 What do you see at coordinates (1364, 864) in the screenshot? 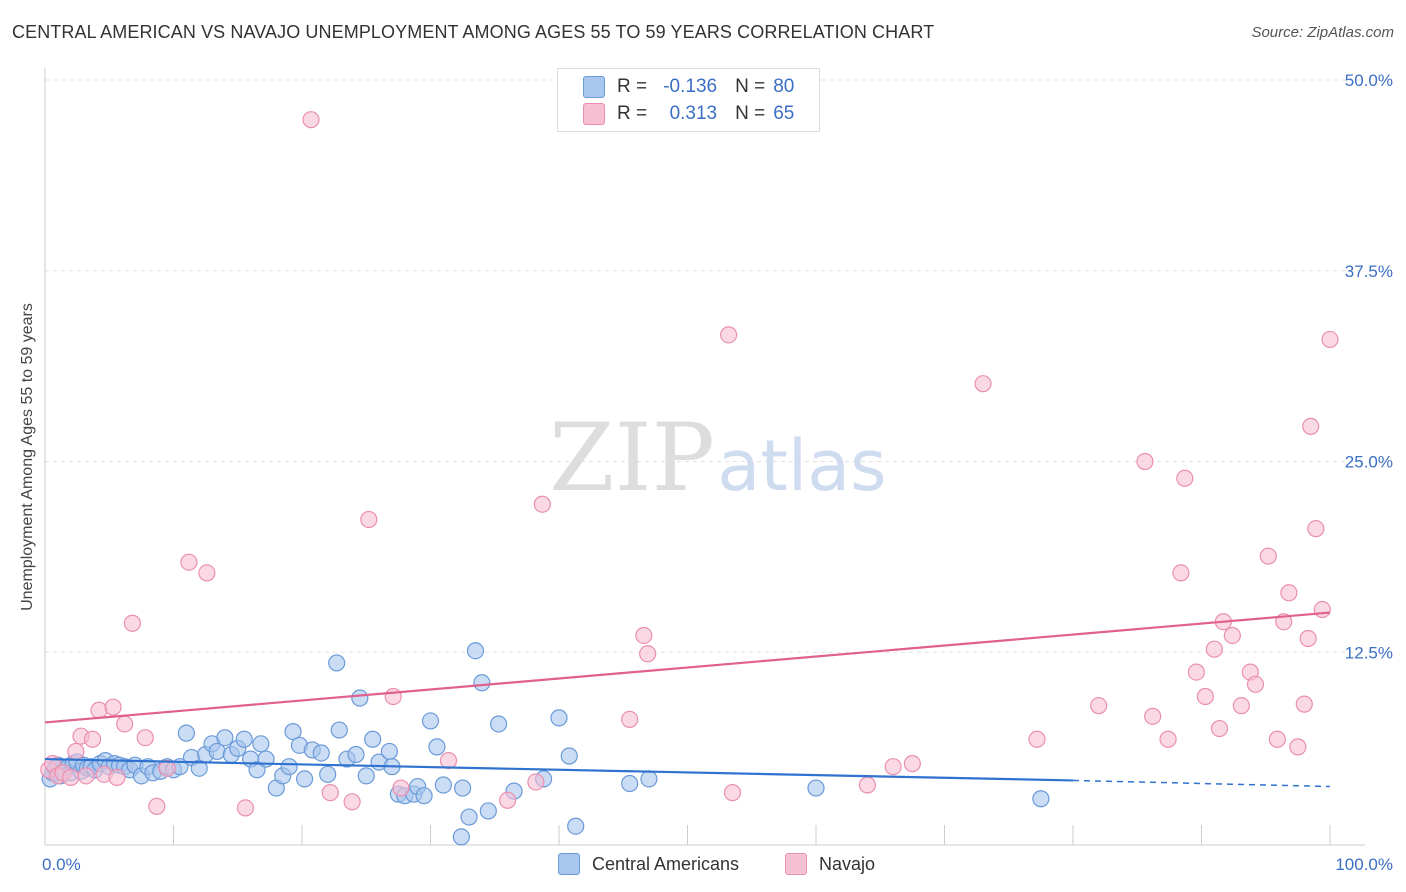
I see `x-tick-label: 100.0%` at bounding box center [1364, 864].